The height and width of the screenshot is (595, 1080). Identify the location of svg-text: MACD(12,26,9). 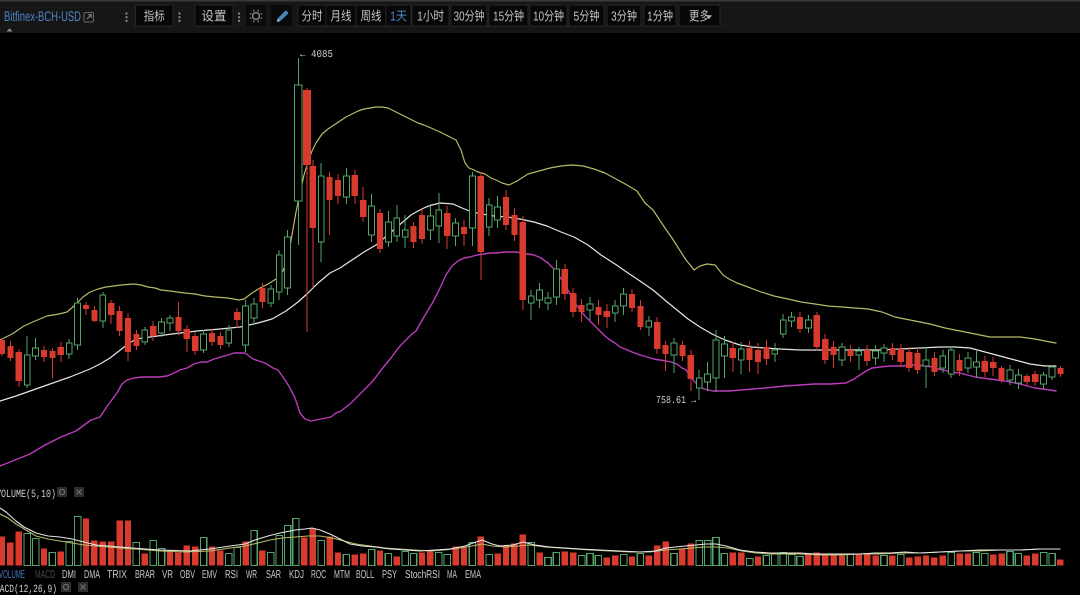
(28, 589).